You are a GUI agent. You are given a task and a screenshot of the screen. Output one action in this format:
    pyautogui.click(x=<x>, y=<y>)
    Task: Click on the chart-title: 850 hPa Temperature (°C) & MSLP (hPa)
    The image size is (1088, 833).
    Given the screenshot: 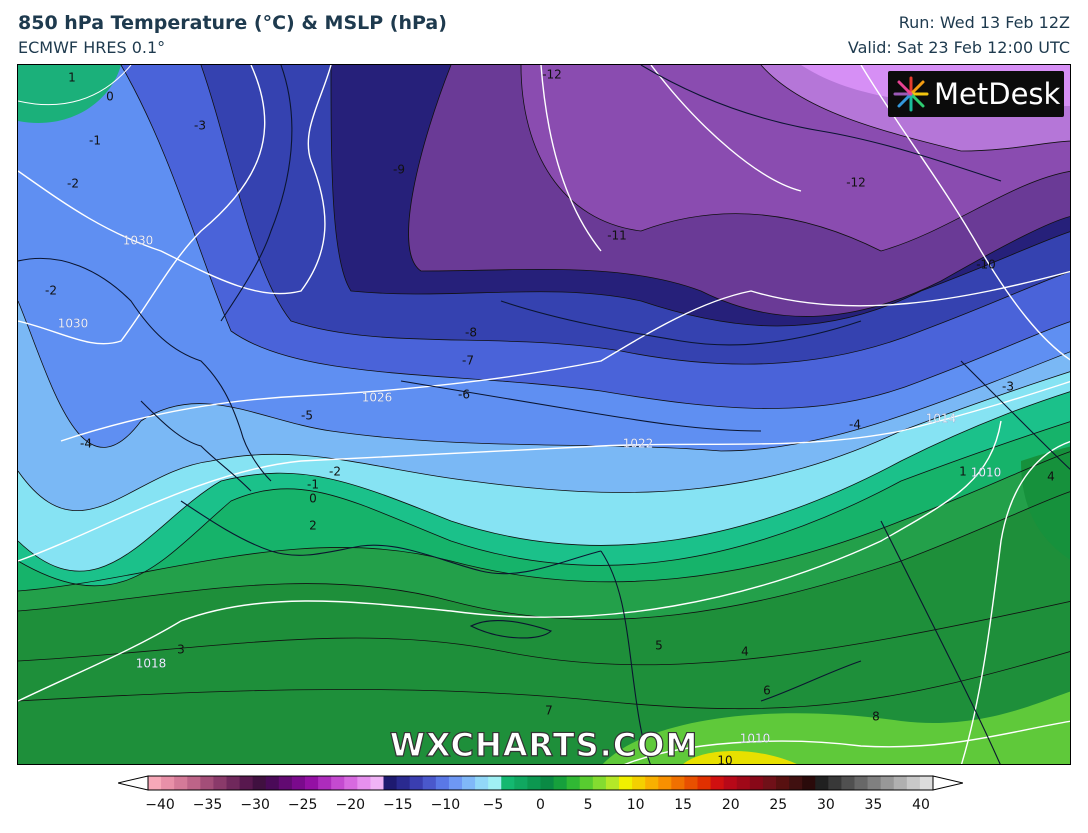 What is the action you would take?
    pyautogui.click(x=232, y=23)
    